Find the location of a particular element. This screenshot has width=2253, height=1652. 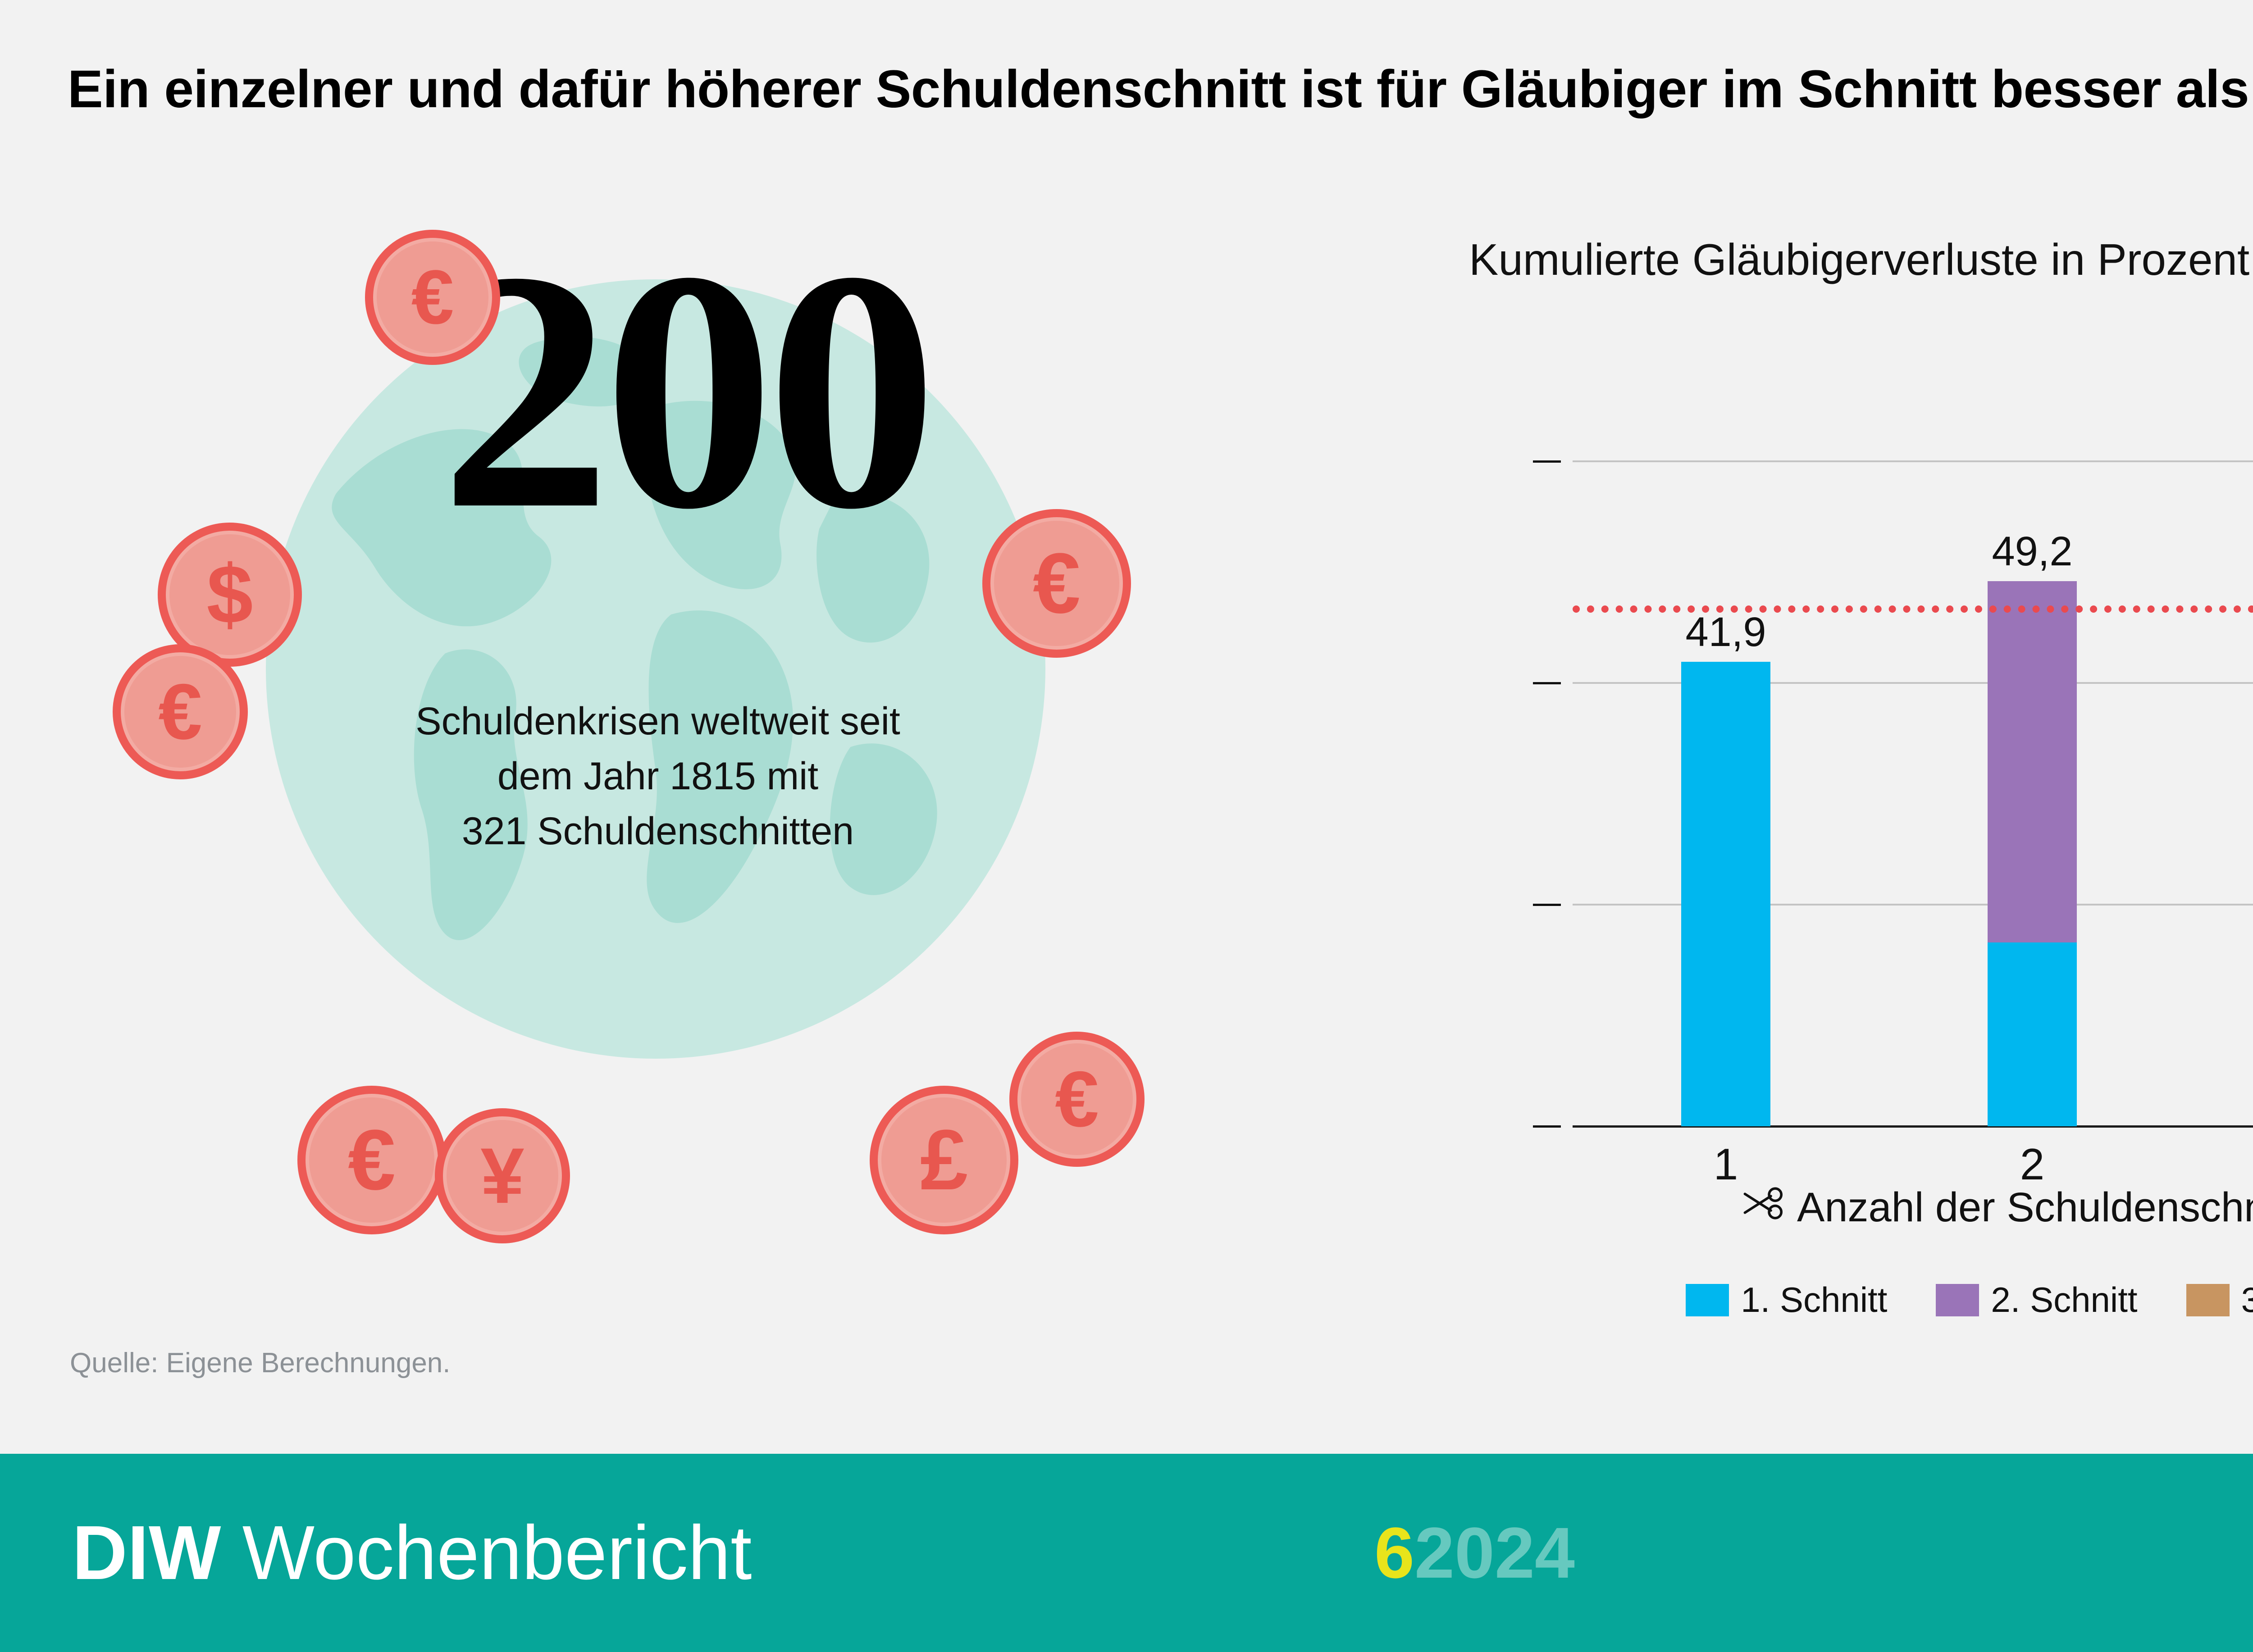

reference-cut-line is located at coordinates (1913, 609).